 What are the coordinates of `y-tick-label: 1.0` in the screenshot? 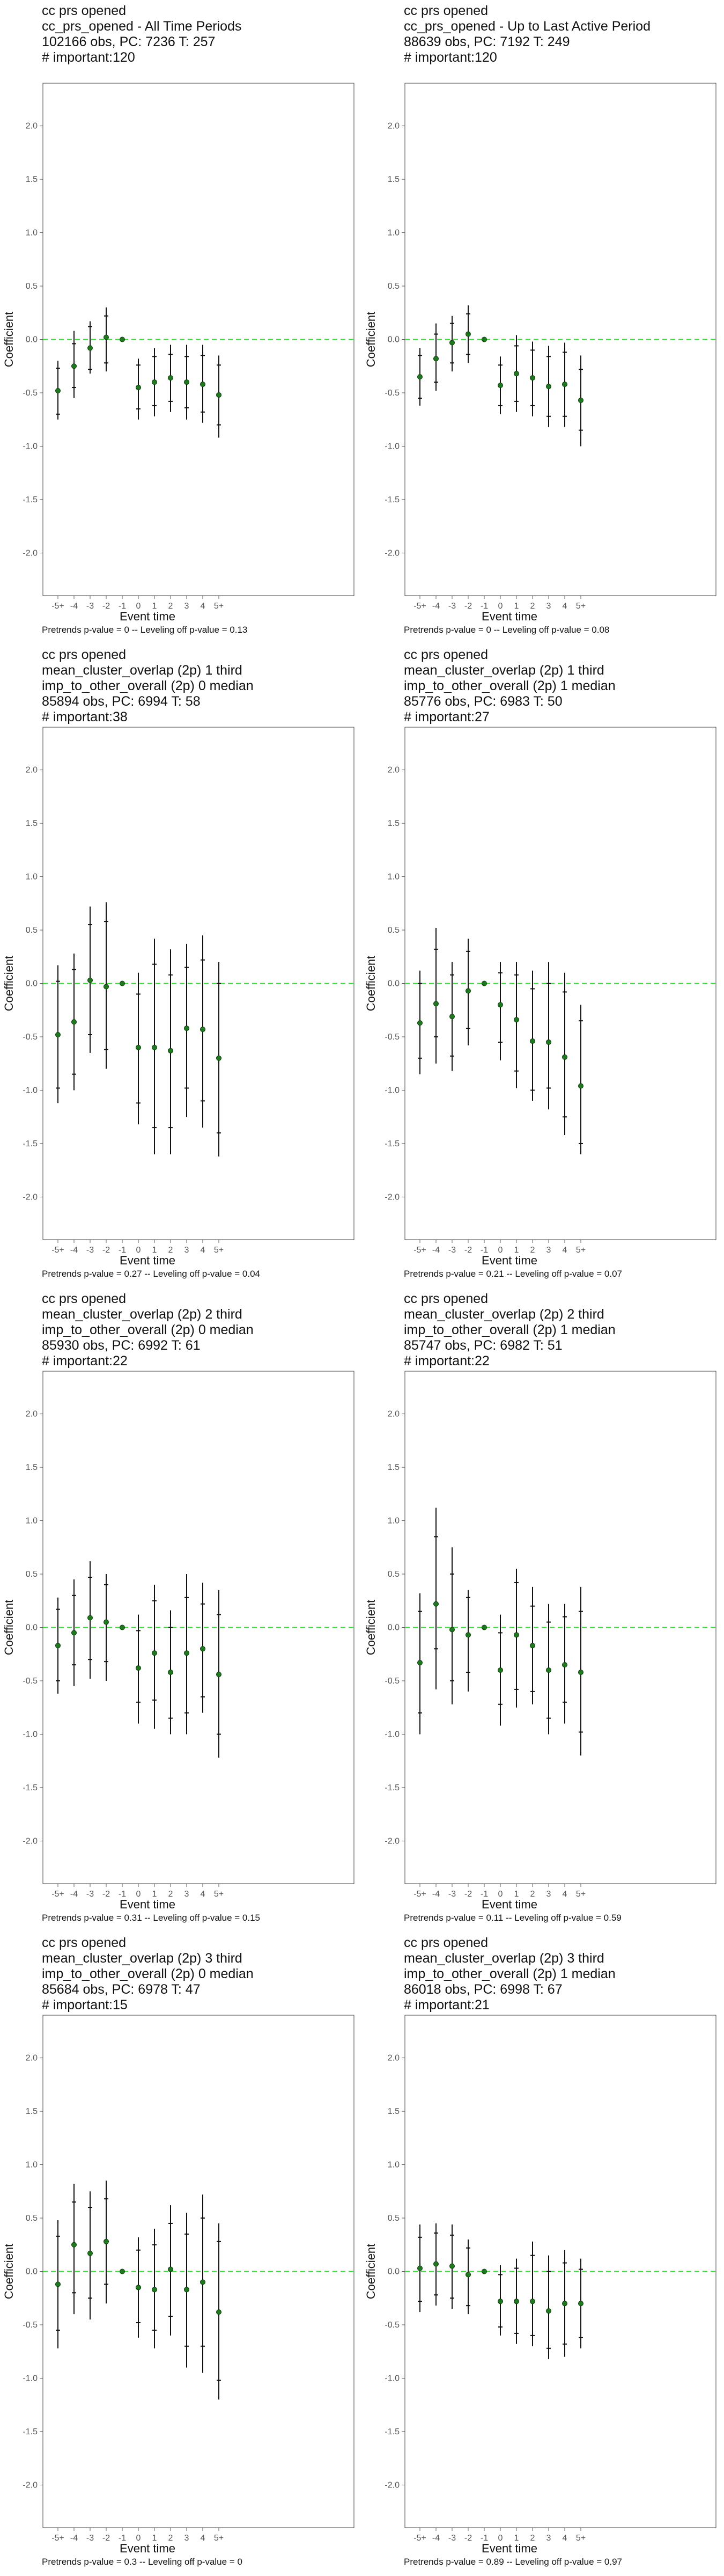 It's located at (32, 877).